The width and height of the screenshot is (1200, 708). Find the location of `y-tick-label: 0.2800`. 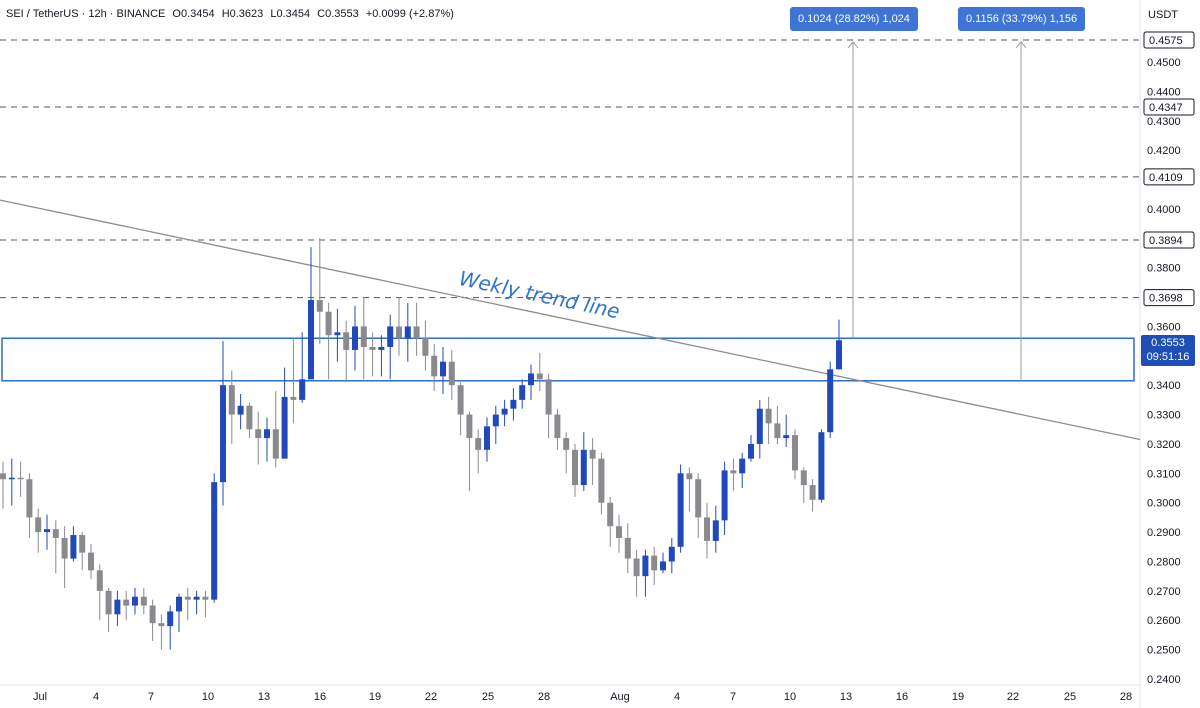

y-tick-label: 0.2800 is located at coordinates (1164, 562).